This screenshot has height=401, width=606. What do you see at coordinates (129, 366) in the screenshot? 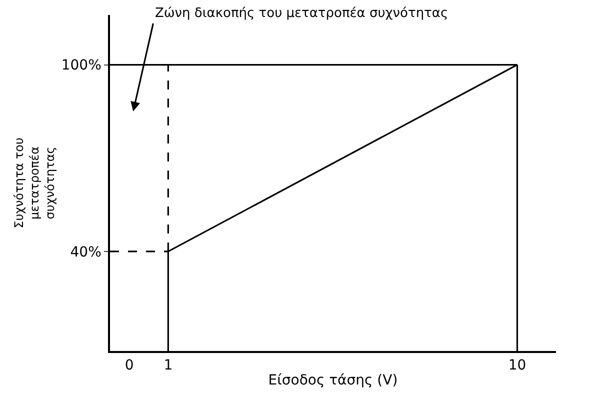
I see `x-tick-label: 0` at bounding box center [129, 366].